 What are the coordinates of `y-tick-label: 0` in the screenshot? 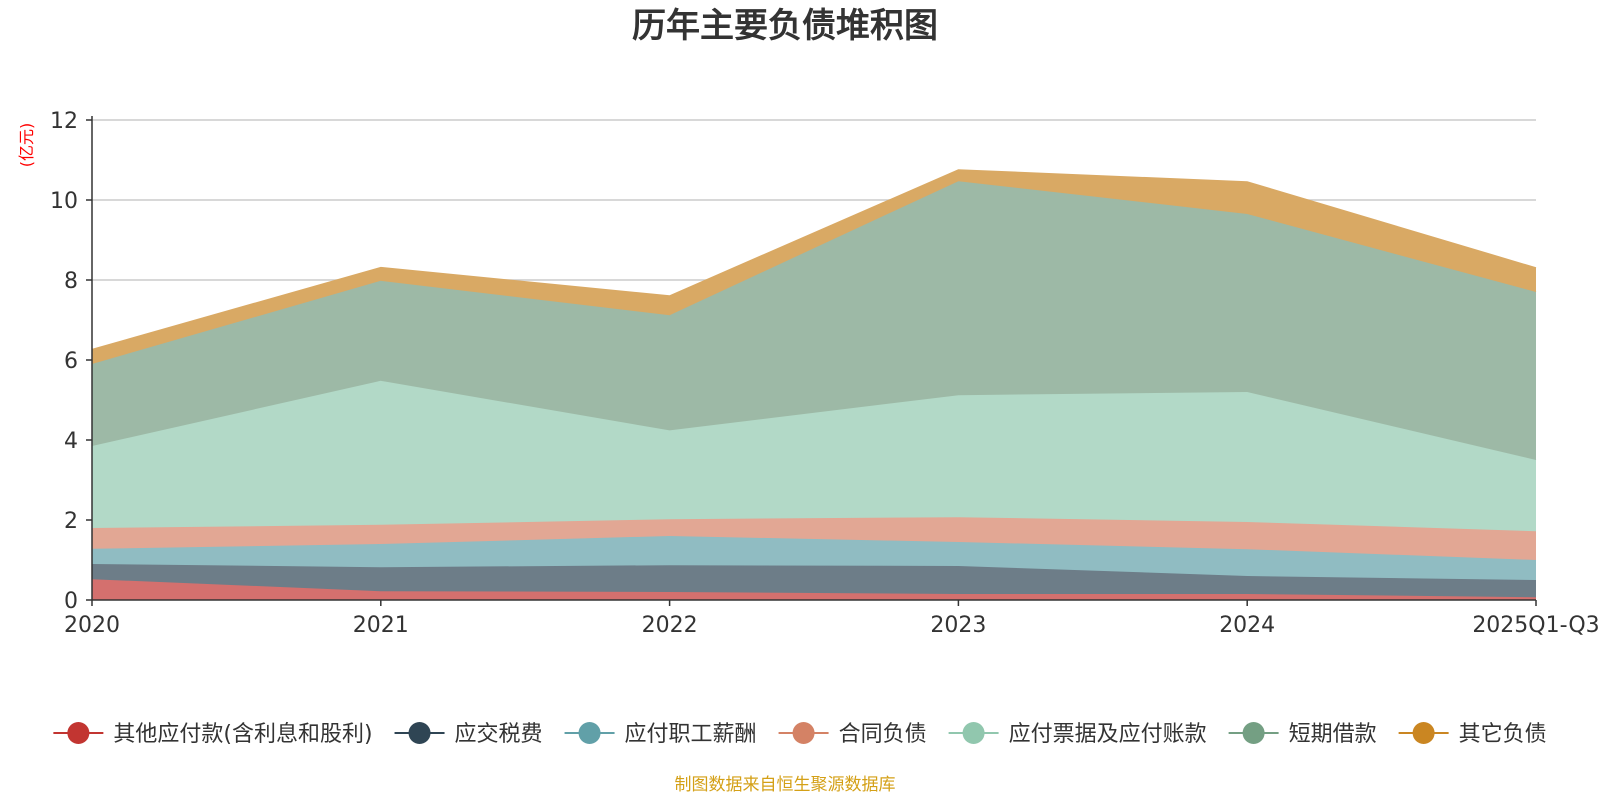 It's located at (71, 601).